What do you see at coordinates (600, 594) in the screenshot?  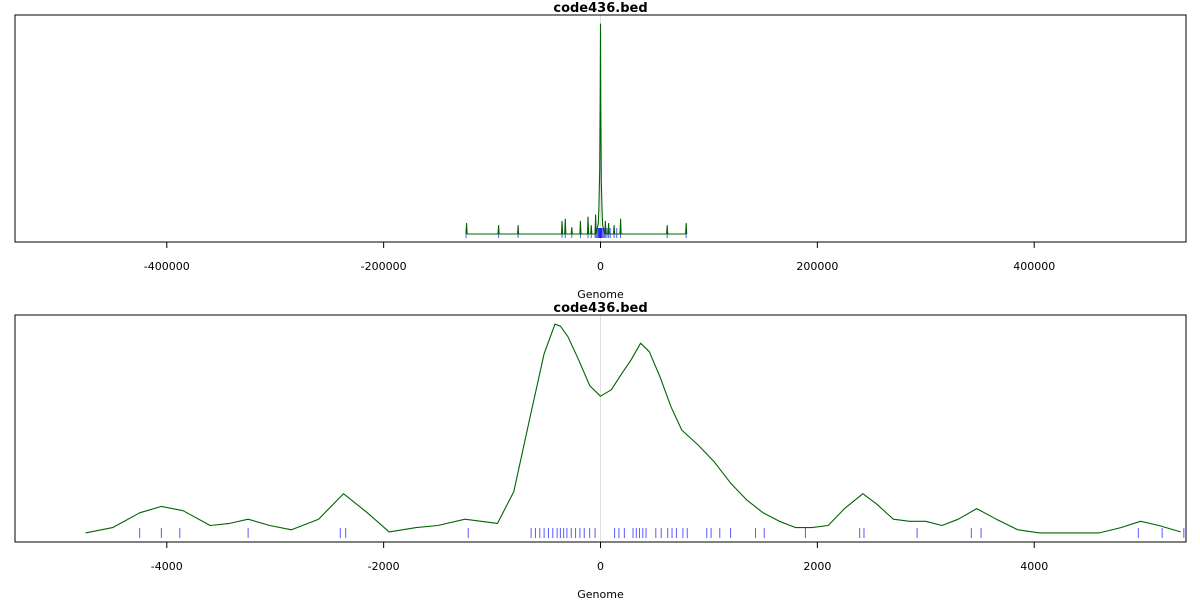 I see `panel2-x-axis-label: Genome` at bounding box center [600, 594].